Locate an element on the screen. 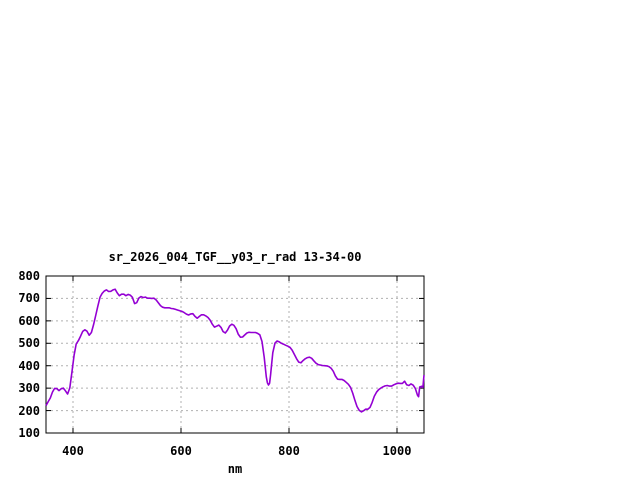 The image size is (640, 480). y-tick-label: 300 is located at coordinates (29, 388).